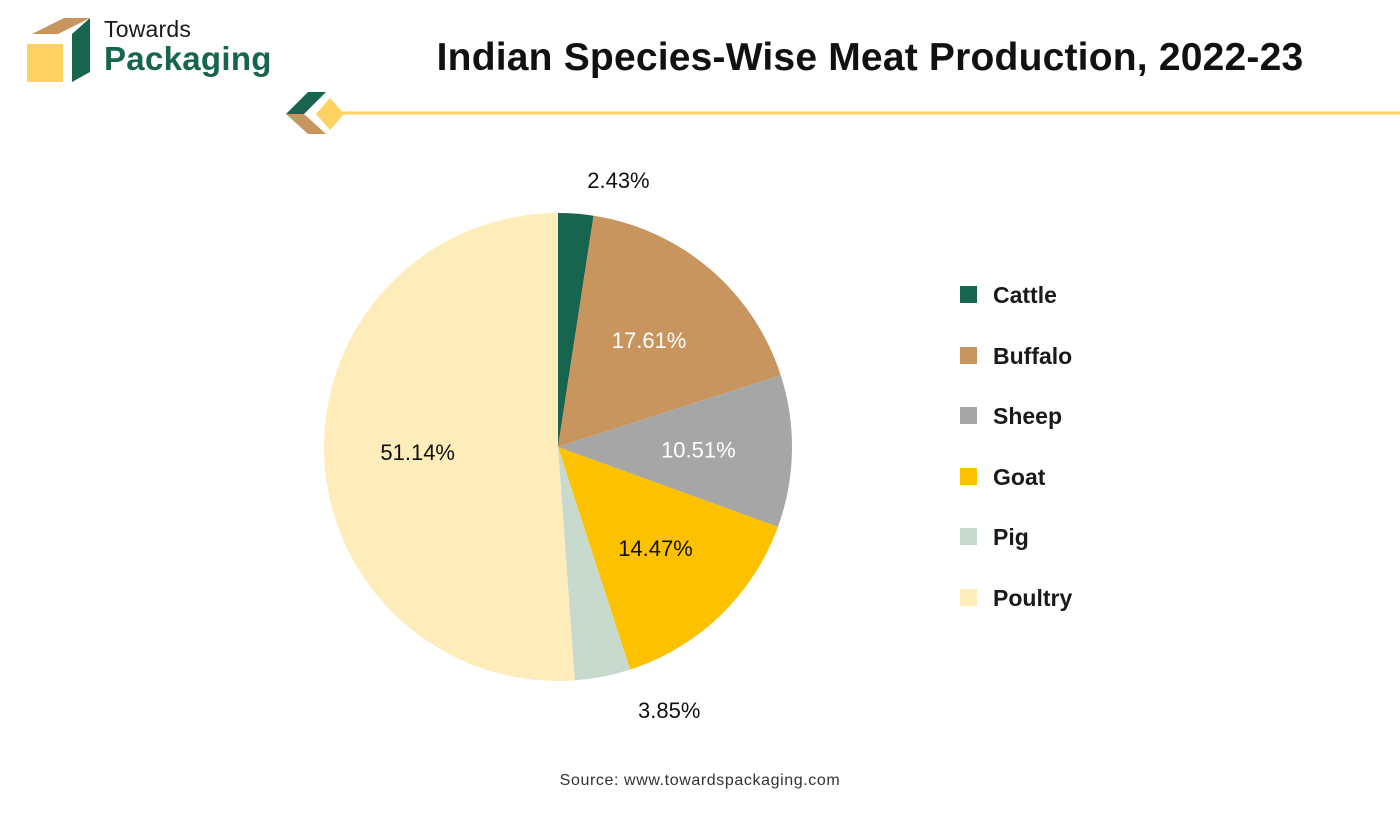 The height and width of the screenshot is (821, 1400). I want to click on legend-label: Poultry, so click(1033, 597).